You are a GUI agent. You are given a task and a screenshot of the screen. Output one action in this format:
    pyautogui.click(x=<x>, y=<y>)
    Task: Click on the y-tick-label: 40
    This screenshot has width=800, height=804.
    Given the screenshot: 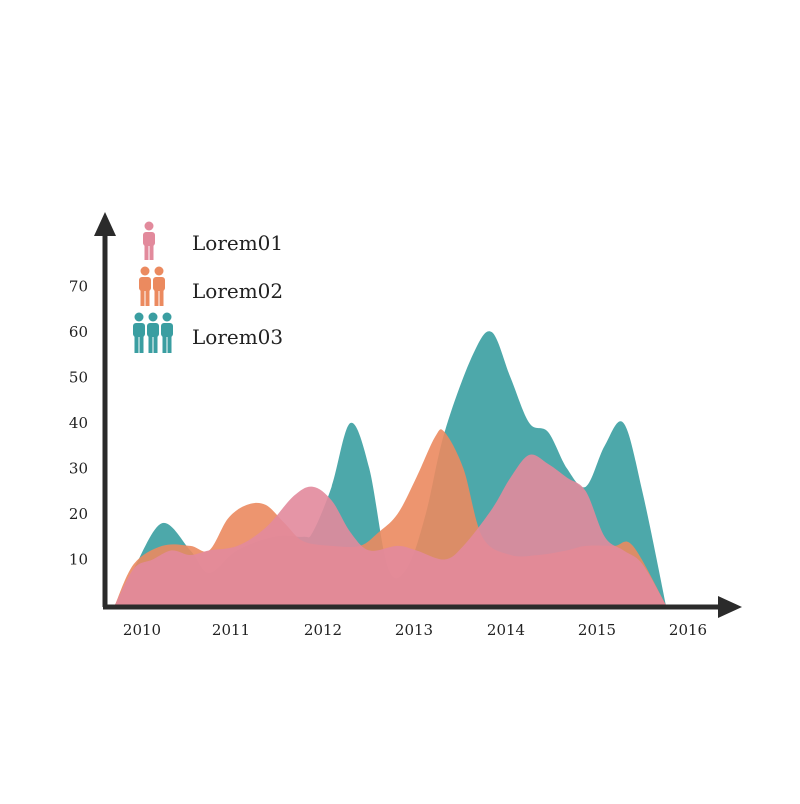 What is the action you would take?
    pyautogui.click(x=78, y=423)
    